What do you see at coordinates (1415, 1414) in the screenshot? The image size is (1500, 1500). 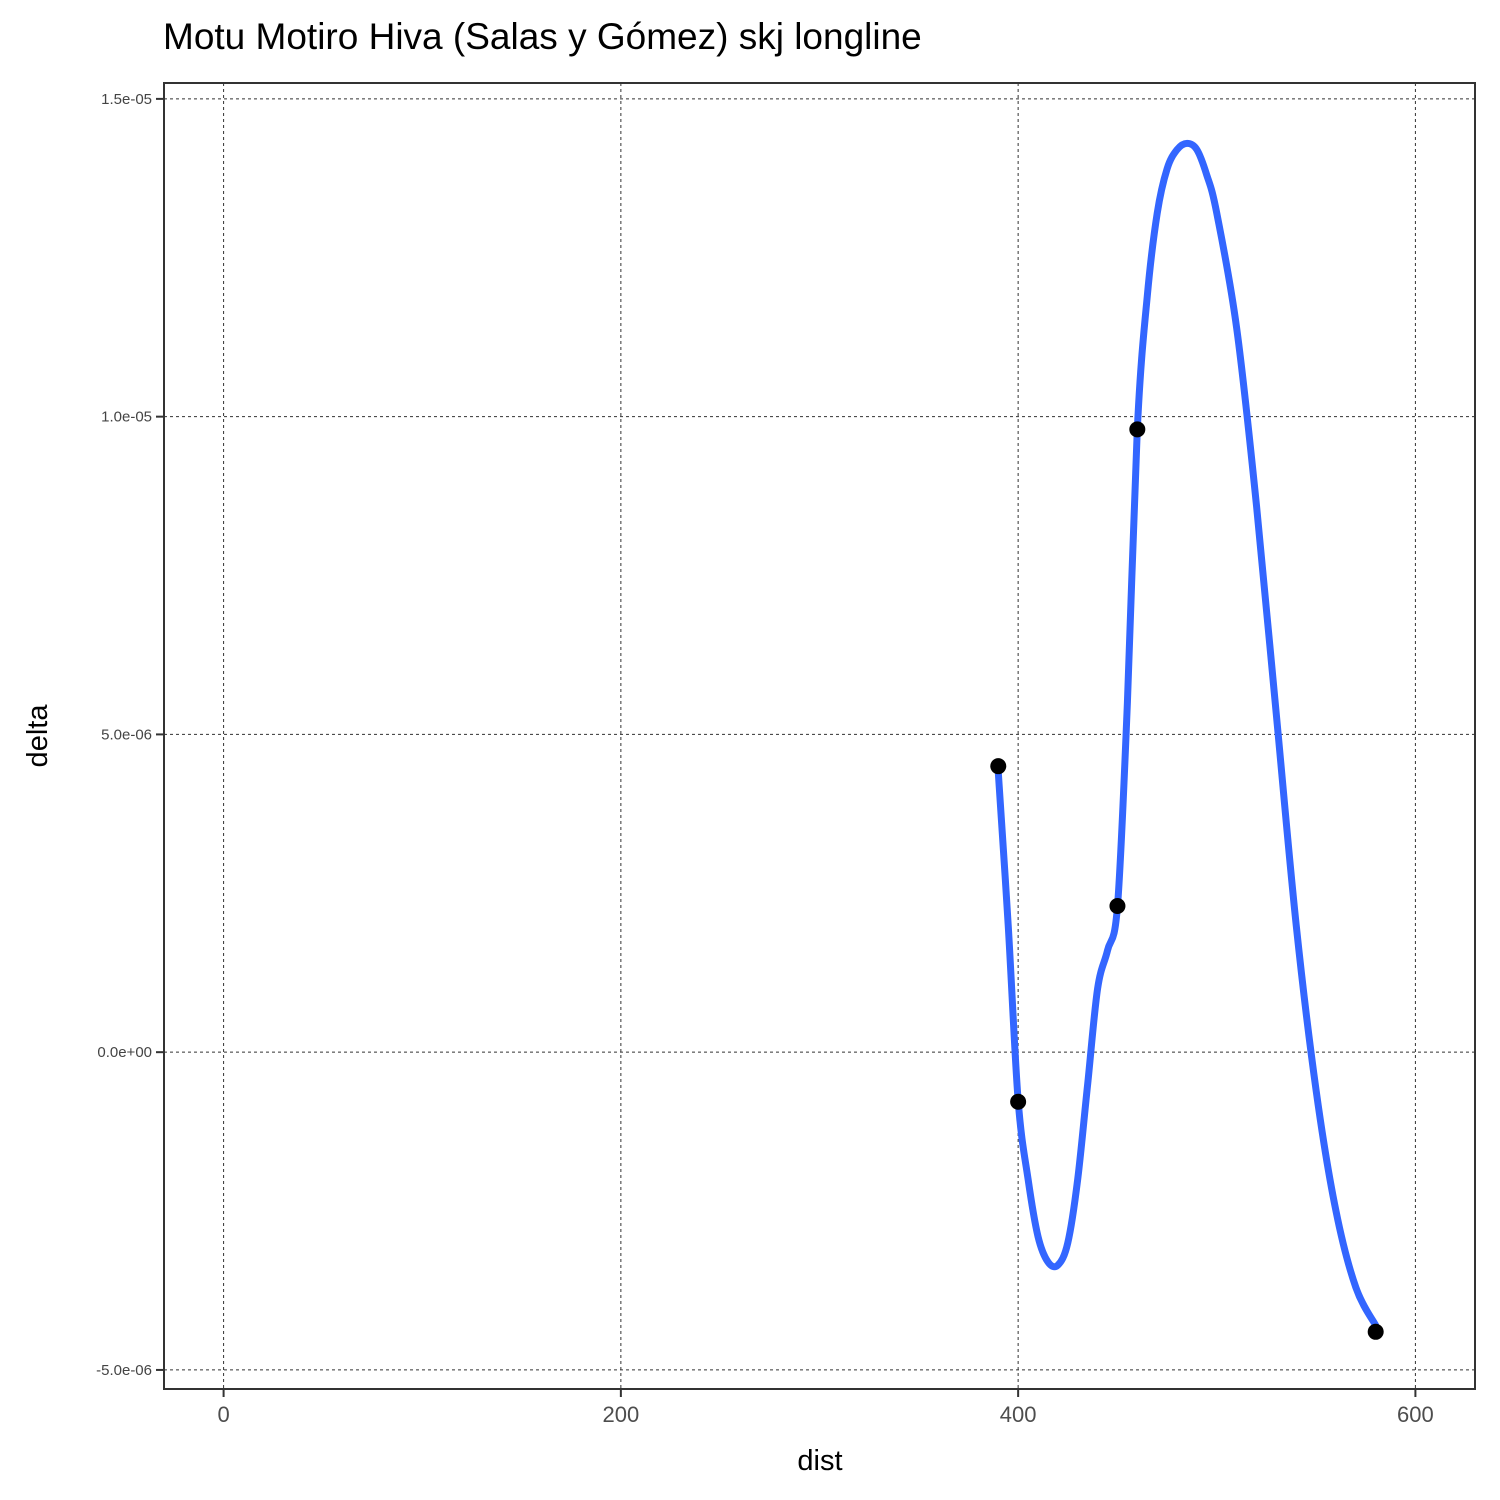 I see `x-tick-label: 600` at bounding box center [1415, 1414].